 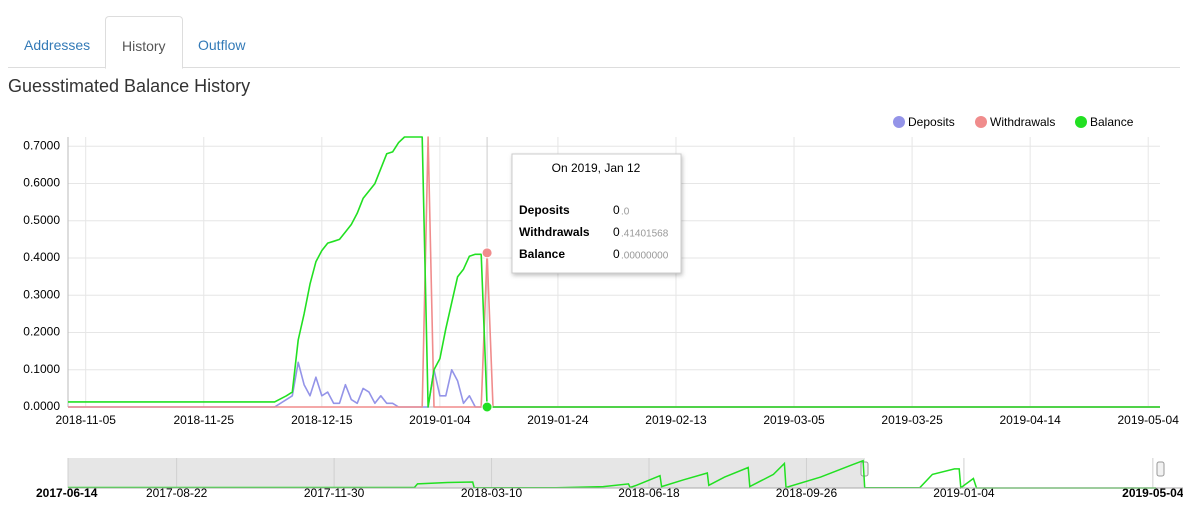 I want to click on tooltip-frac: .41401568, so click(x=645, y=234).